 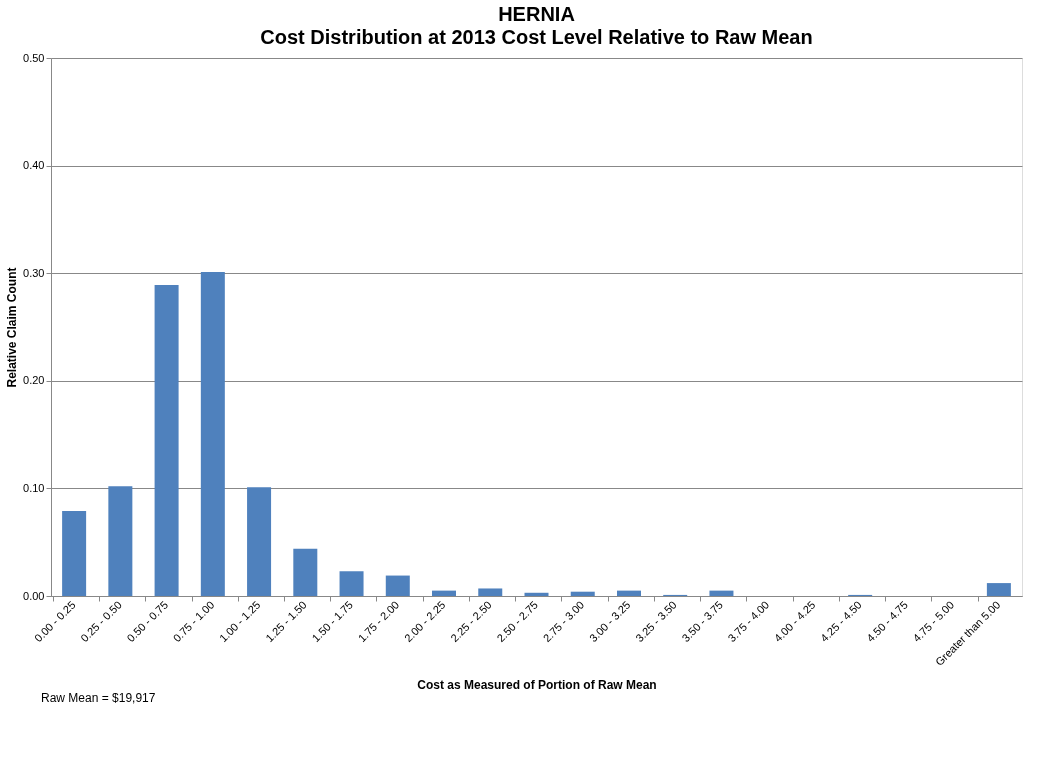 I want to click on x-tick-label: 4.50 - 4.75, so click(x=887, y=621).